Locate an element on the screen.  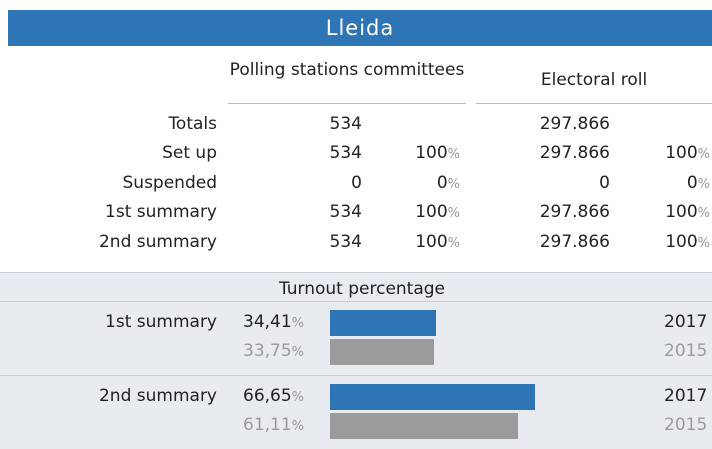
column-header: Electoral roll is located at coordinates (594, 80).